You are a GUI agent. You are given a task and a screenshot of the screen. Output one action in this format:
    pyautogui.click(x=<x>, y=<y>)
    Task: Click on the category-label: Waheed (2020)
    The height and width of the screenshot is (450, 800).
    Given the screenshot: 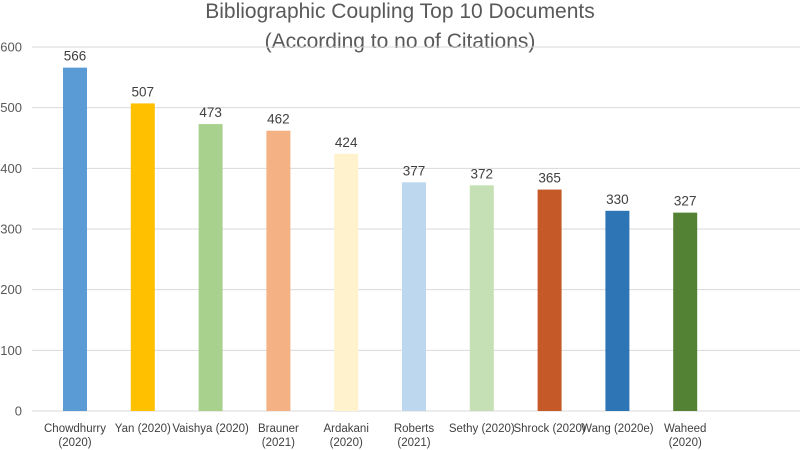 What is the action you would take?
    pyautogui.click(x=685, y=436)
    